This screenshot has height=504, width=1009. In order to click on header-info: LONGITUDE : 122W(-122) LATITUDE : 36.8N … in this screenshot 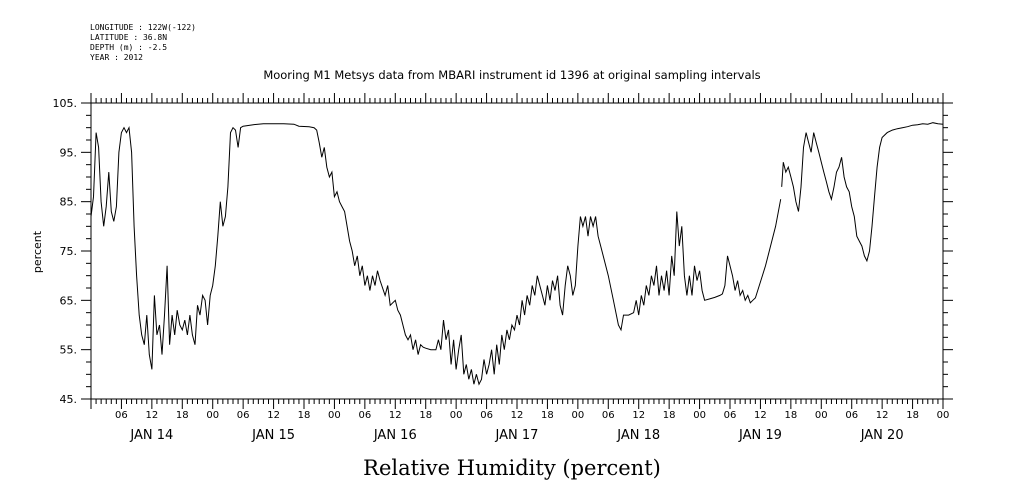, I will do `click(143, 42)`.